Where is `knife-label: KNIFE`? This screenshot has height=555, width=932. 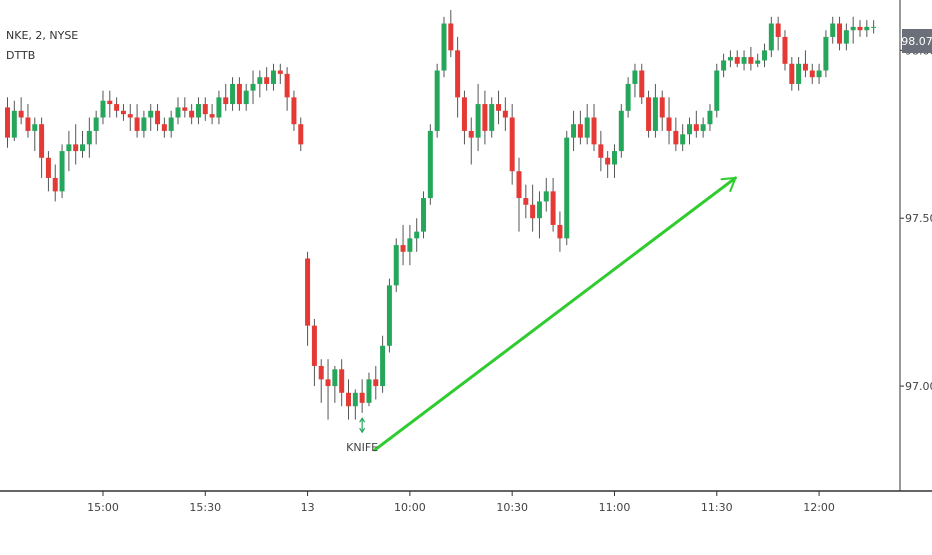 knife-label: KNIFE is located at coordinates (362, 447).